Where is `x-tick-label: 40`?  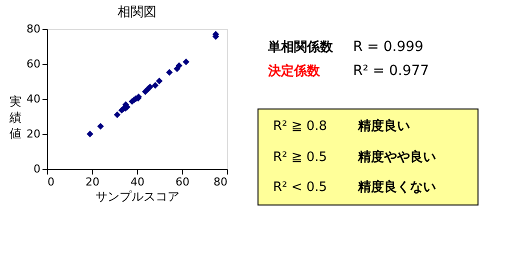
x-tick-label: 40 is located at coordinates (137, 182).